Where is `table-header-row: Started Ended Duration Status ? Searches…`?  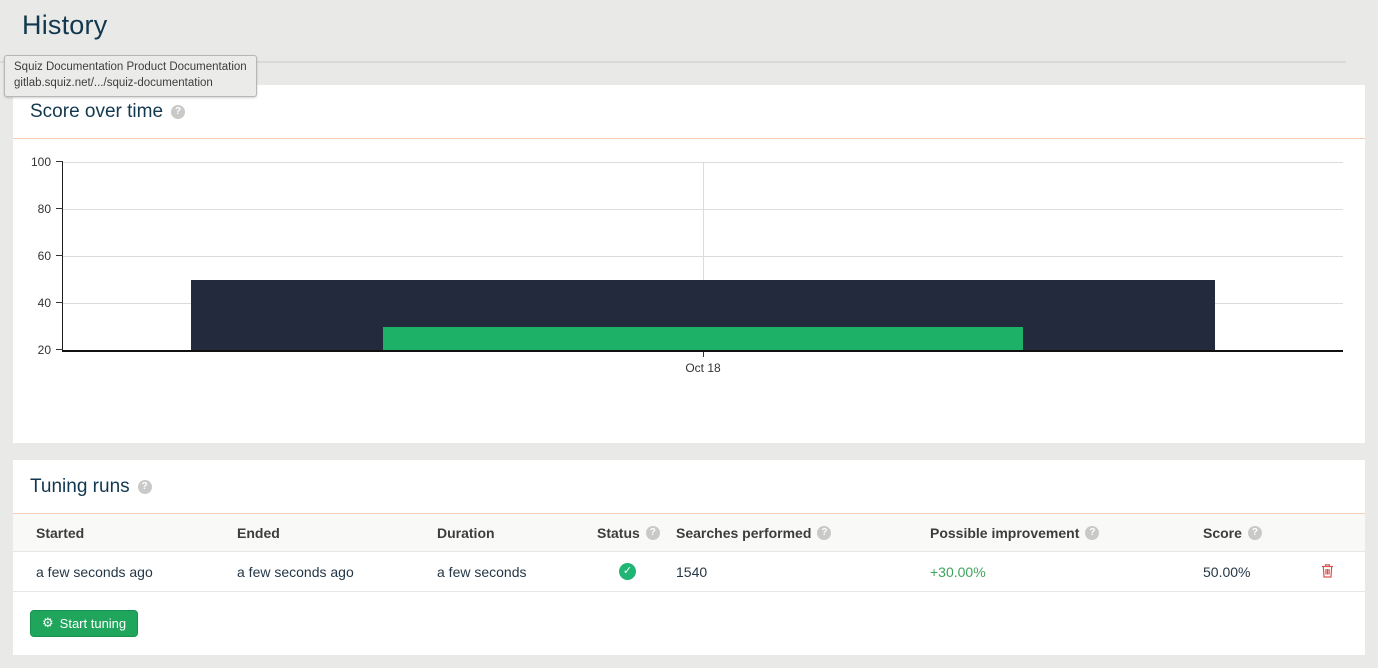 table-header-row: Started Ended Duration Status ? Searches… is located at coordinates (689, 533).